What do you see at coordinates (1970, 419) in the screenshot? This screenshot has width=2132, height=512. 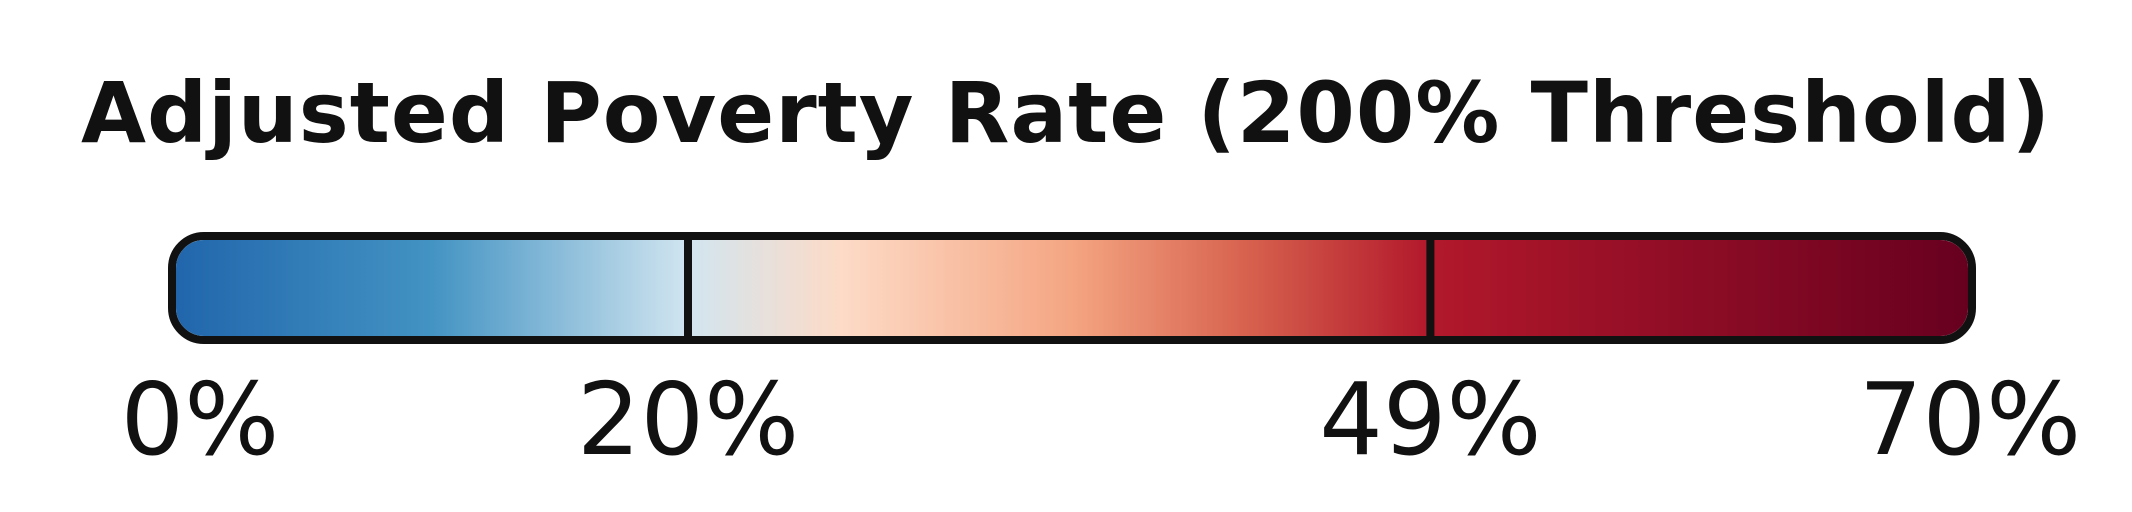 I see `tick-label-70: 70%` at bounding box center [1970, 419].